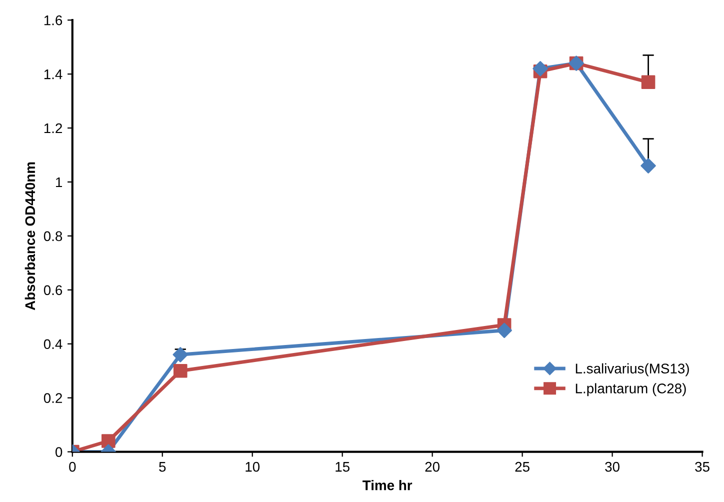 The height and width of the screenshot is (502, 724). I want to click on x-tick-label: 30, so click(612, 467).